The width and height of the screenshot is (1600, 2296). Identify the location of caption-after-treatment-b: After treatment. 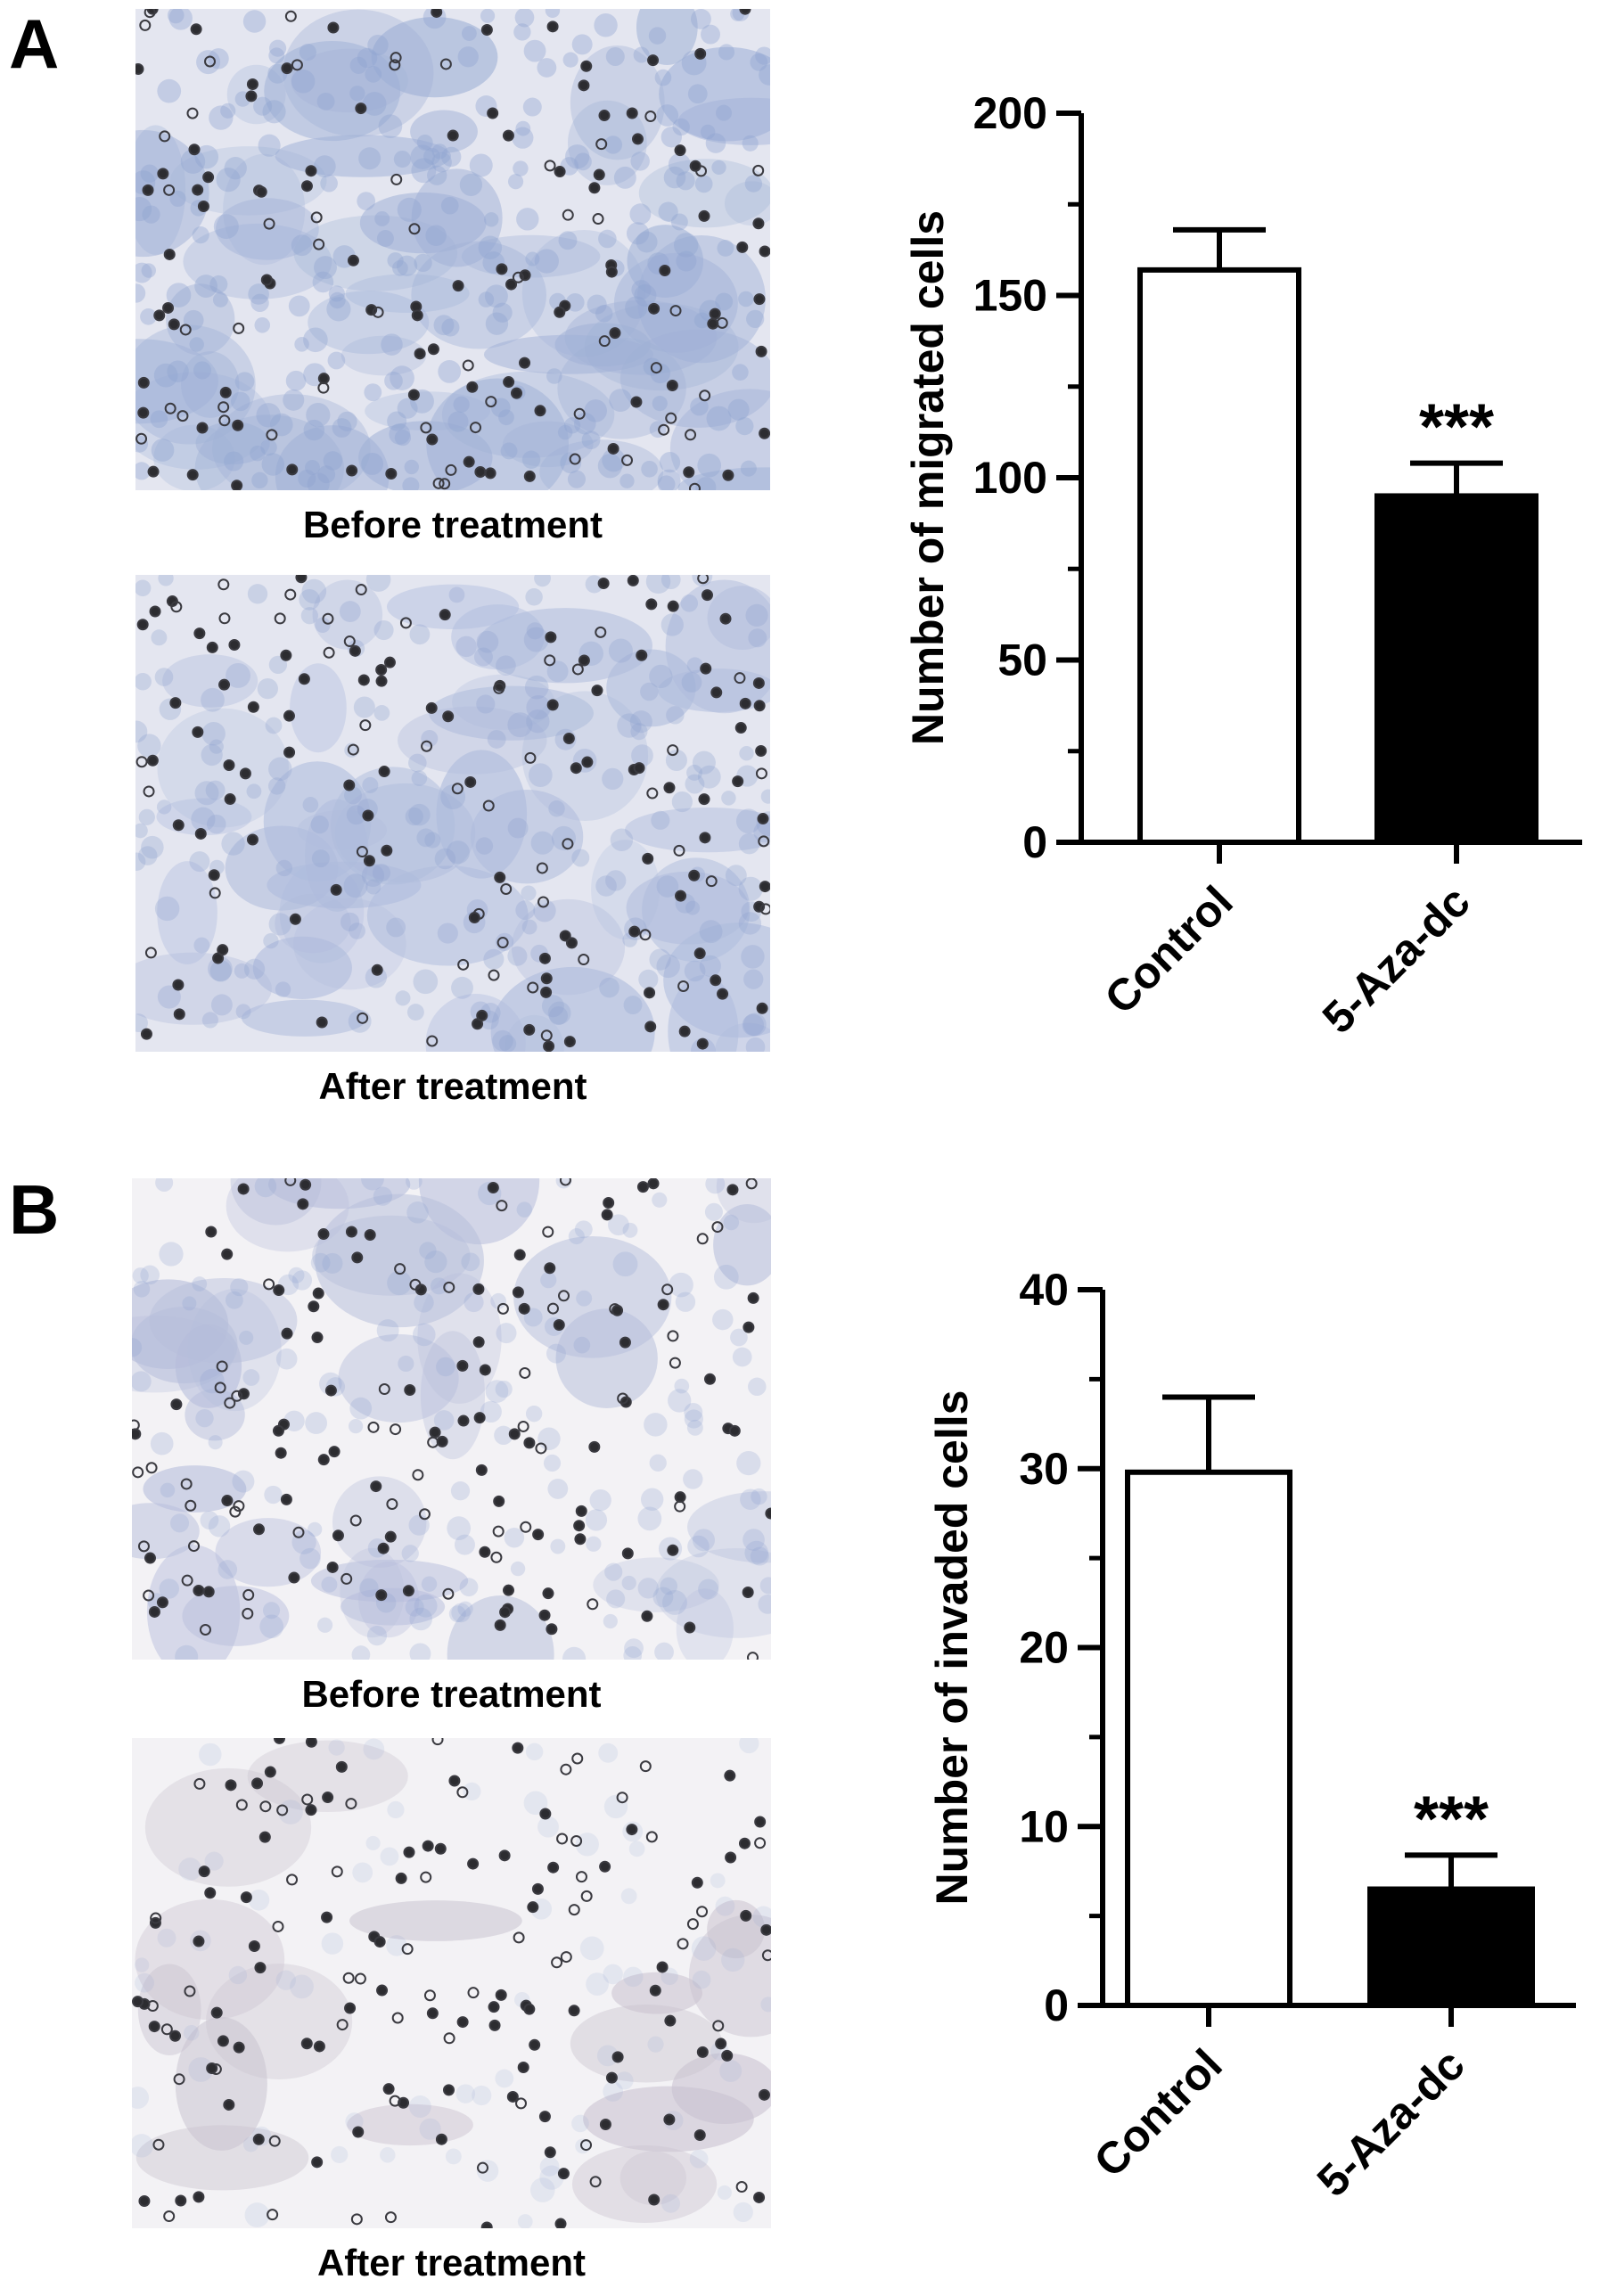
(451, 2263).